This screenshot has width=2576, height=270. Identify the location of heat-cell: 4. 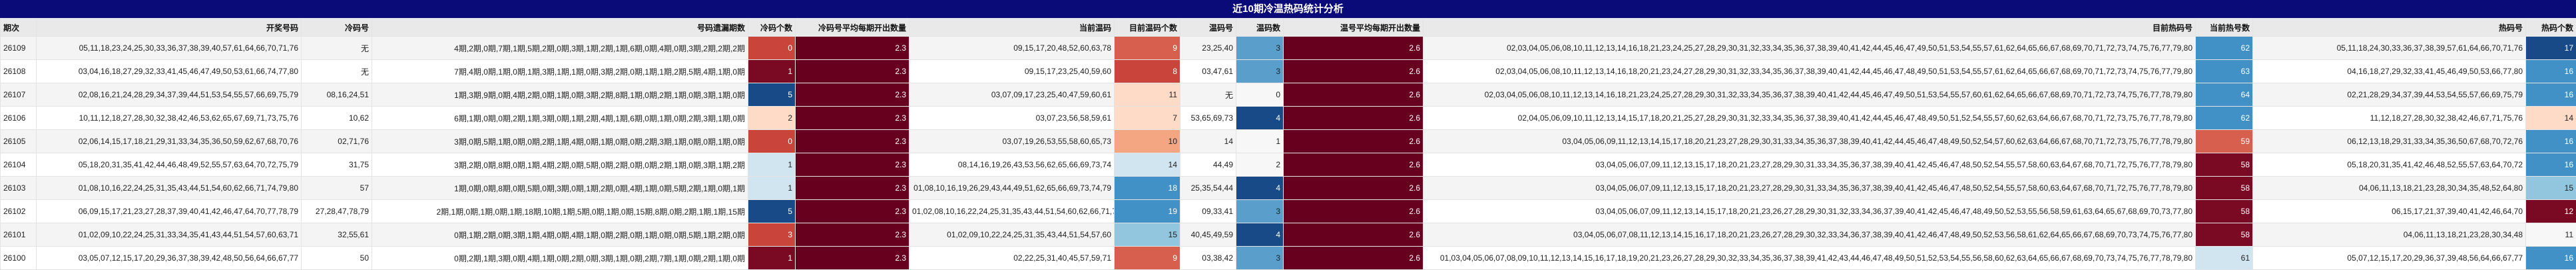
(1260, 188).